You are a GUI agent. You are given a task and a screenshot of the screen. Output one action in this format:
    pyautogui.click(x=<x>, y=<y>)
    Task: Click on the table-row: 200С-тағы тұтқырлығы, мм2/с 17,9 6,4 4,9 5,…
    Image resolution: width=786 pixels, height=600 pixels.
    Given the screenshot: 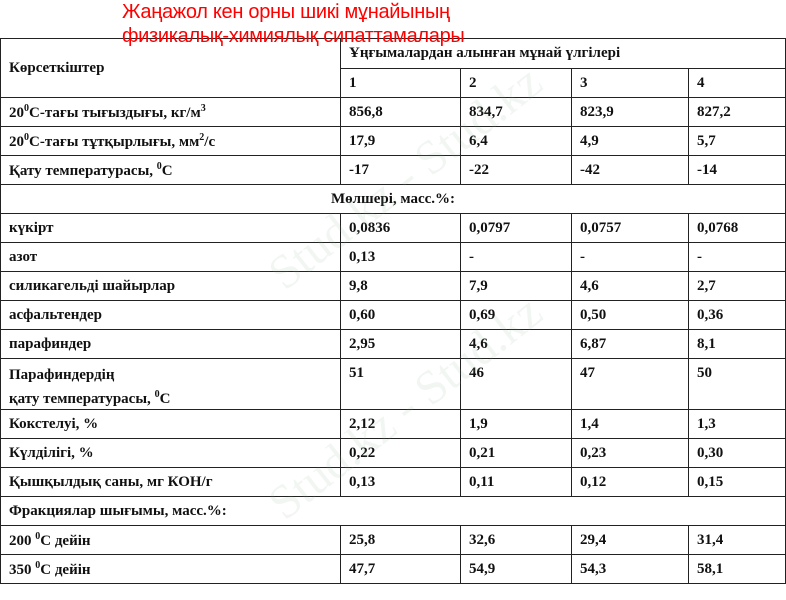 What is the action you would take?
    pyautogui.click(x=393, y=141)
    